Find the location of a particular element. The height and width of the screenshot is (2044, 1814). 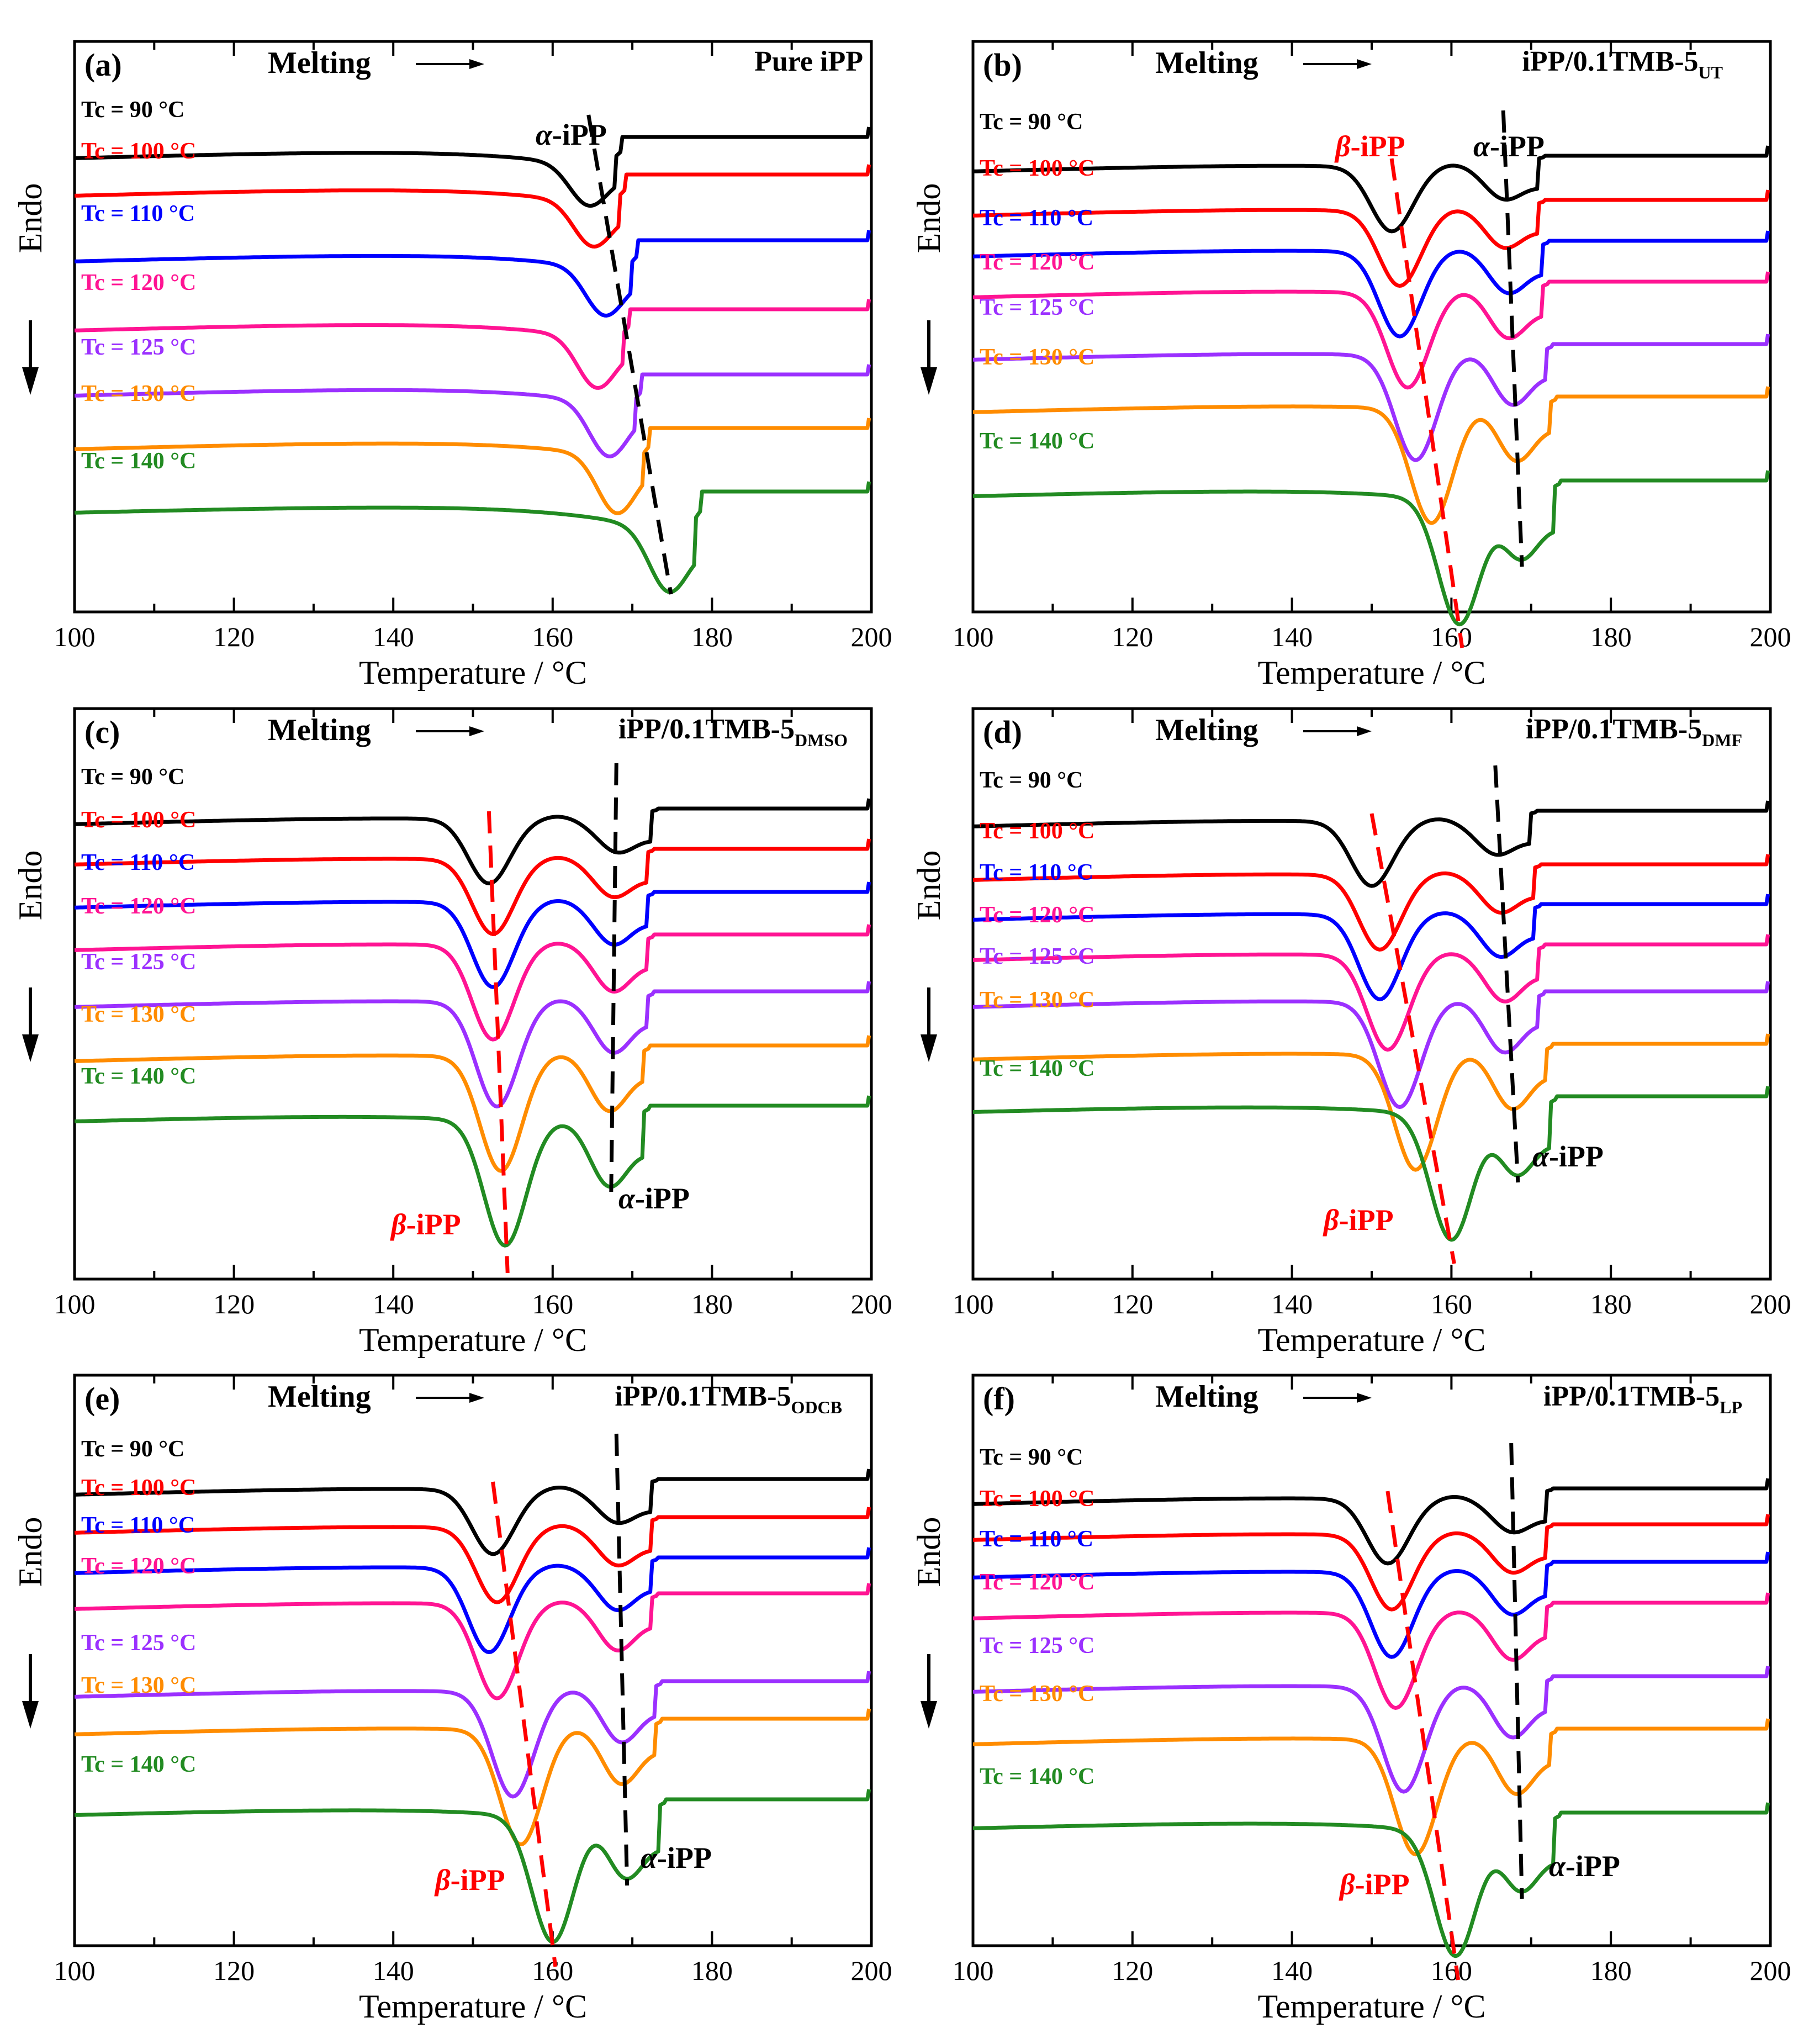

panel-letter: (f) is located at coordinates (999, 1399).